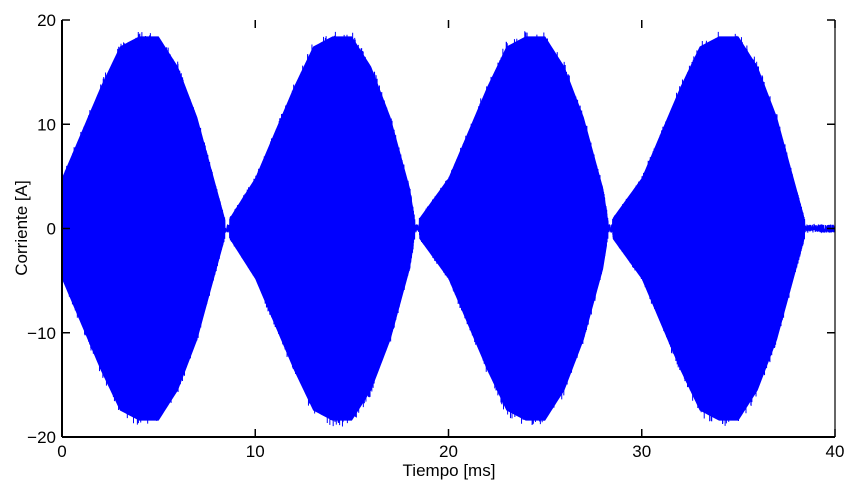 This screenshot has height=483, width=847. What do you see at coordinates (46, 124) in the screenshot?
I see `y-tick-label: 10` at bounding box center [46, 124].